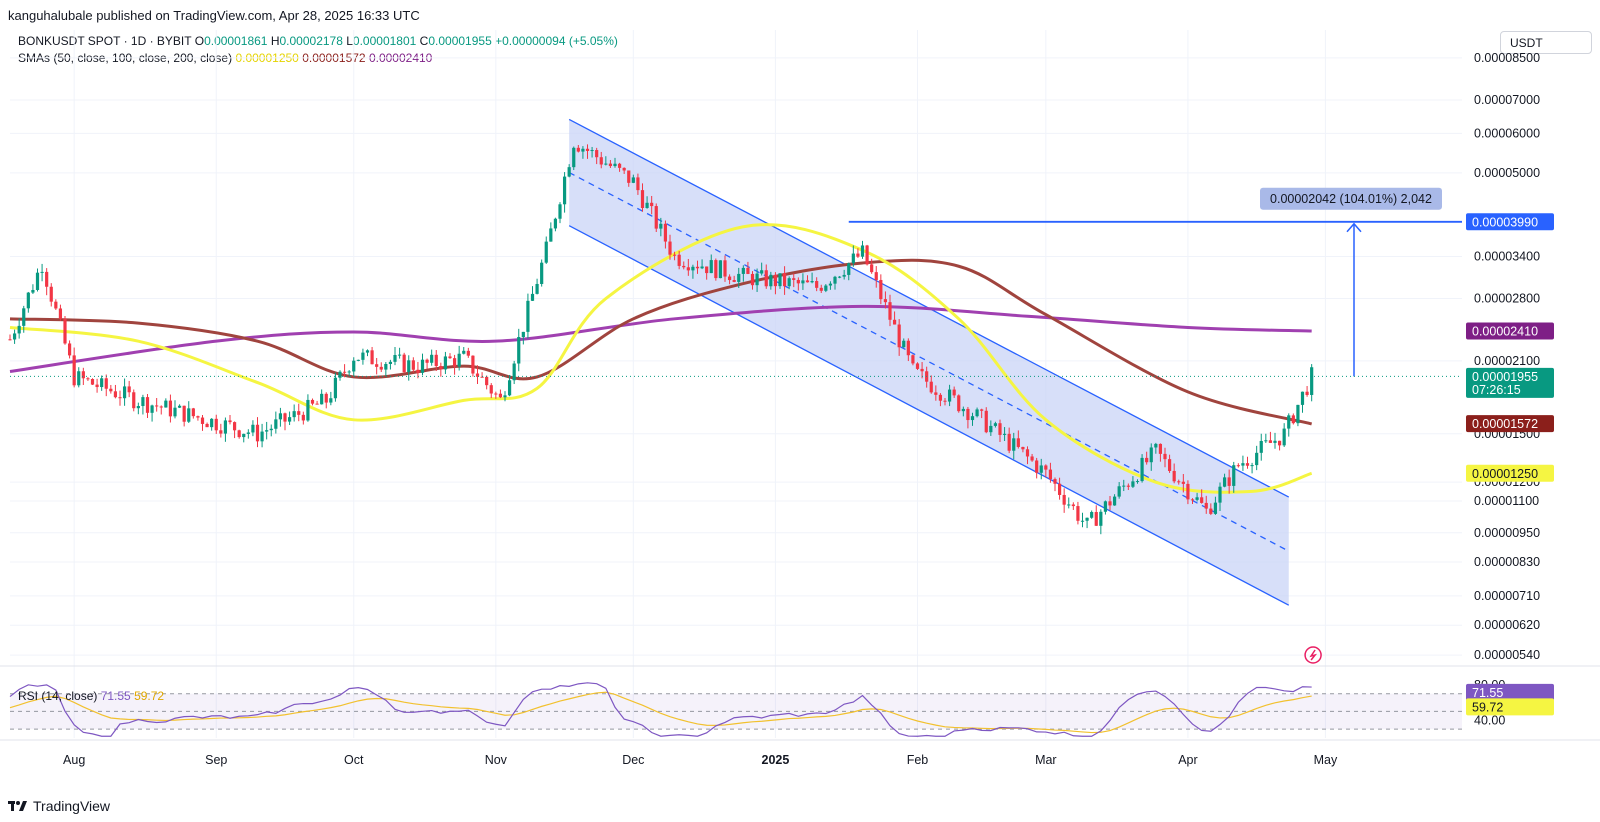 The width and height of the screenshot is (1600, 822). What do you see at coordinates (1507, 58) in the screenshot?
I see `price-tick-label: 0.00008500` at bounding box center [1507, 58].